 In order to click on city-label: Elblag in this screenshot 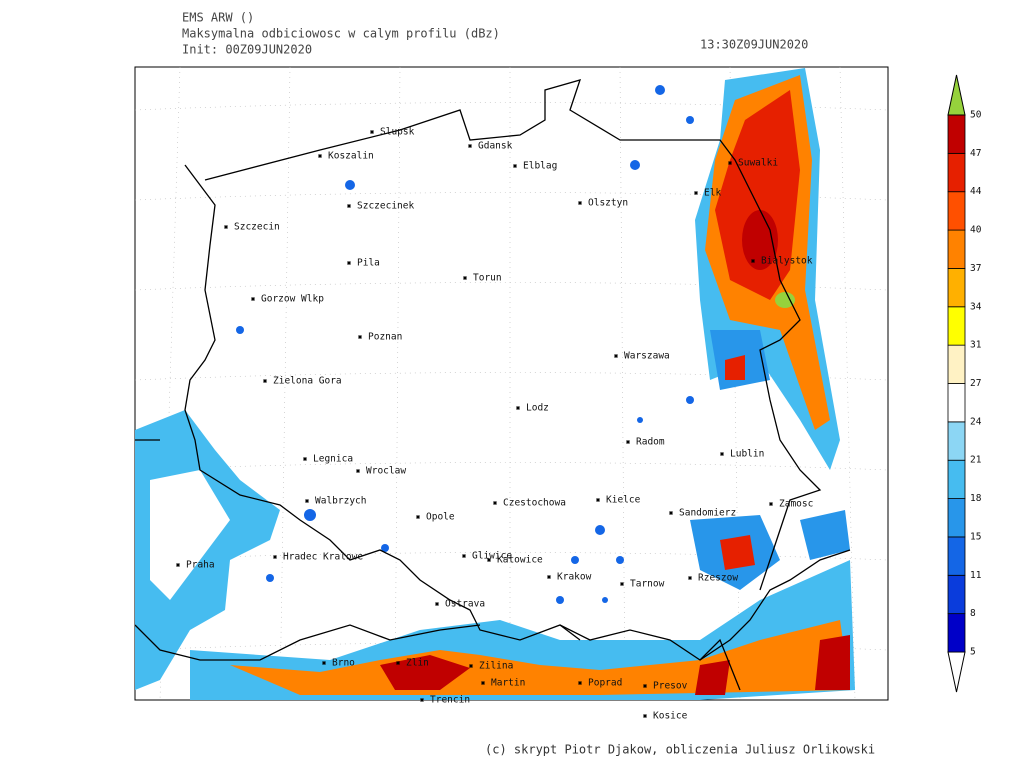, I will do `click(540, 166)`.